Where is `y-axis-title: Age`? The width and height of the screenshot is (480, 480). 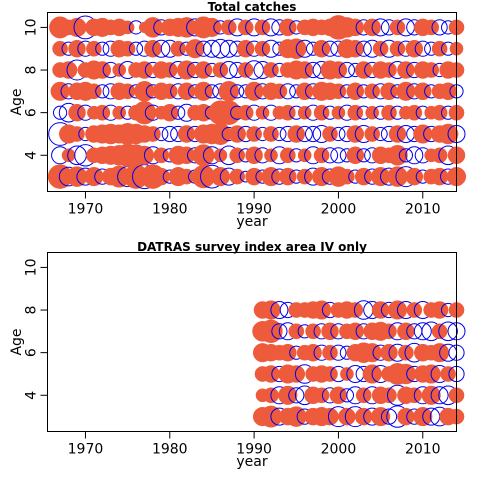 y-axis-title: Age is located at coordinates (17, 101).